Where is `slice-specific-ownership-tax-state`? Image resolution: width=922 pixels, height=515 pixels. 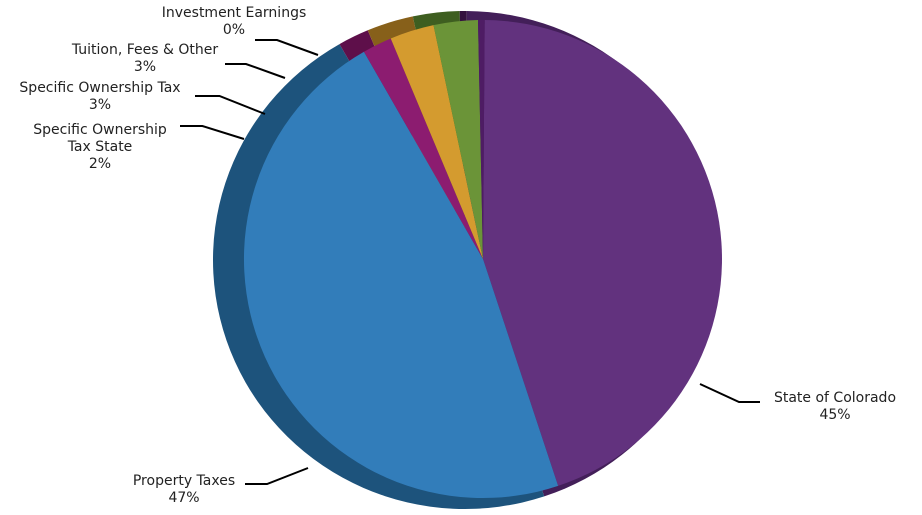
slice-specific-ownership-tax-state is located at coordinates (423, 148).